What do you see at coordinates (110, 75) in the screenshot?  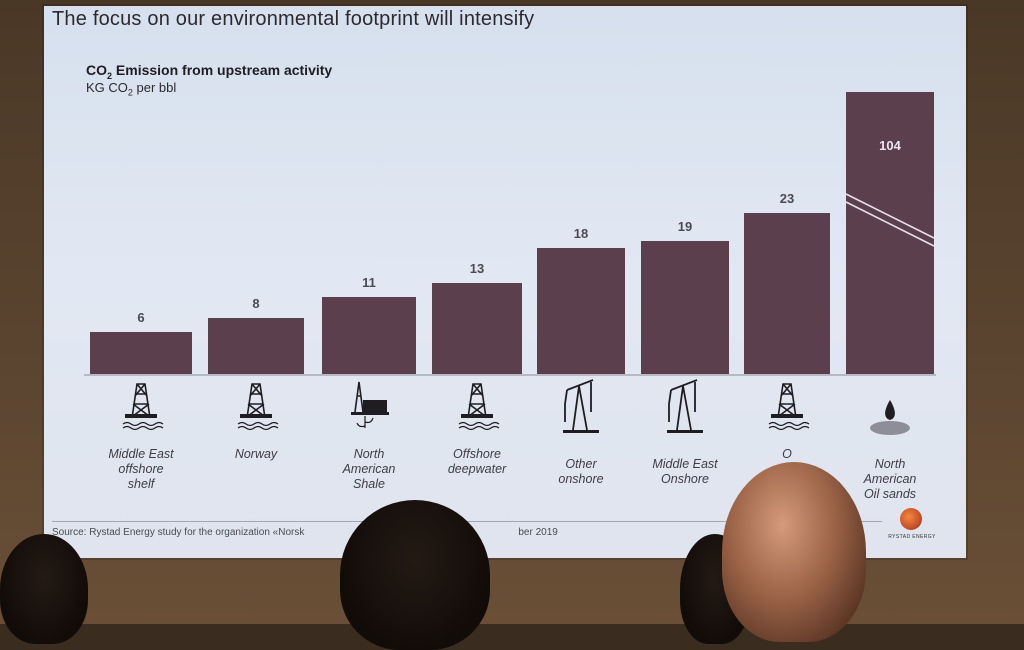 I see `chart-title-subscript: 2` at bounding box center [110, 75].